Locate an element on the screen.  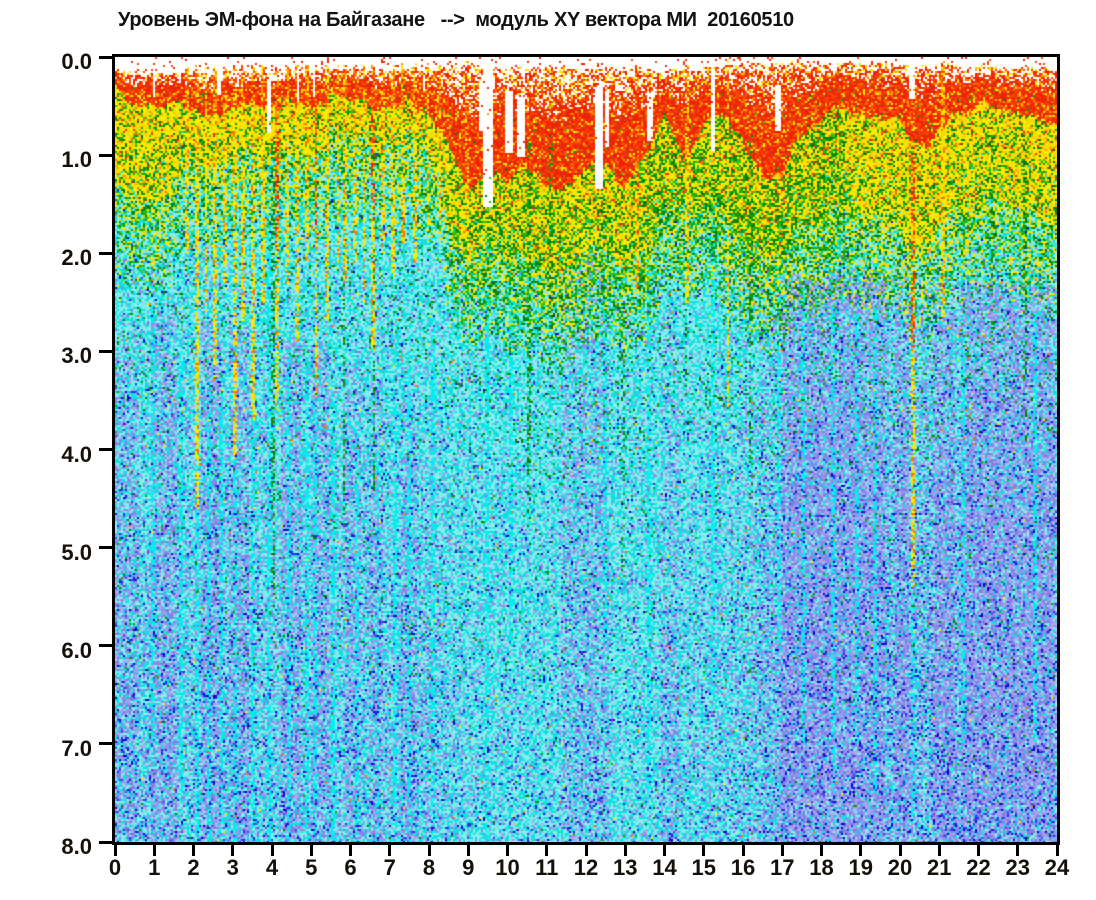
y-tick-label: 4.0 is located at coordinates (76, 454).